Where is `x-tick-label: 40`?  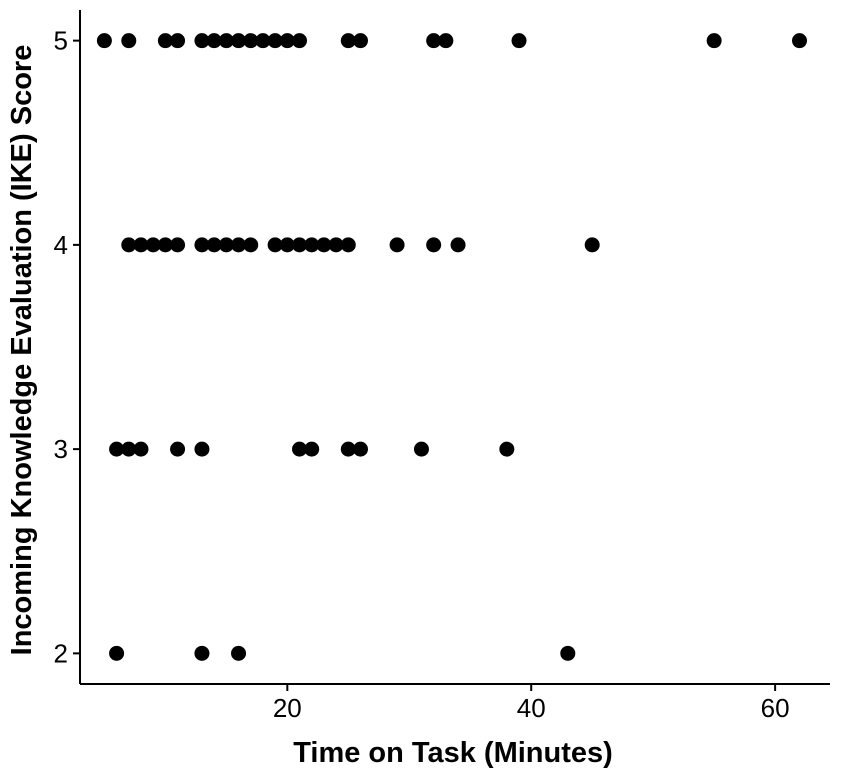 x-tick-label: 40 is located at coordinates (531, 708).